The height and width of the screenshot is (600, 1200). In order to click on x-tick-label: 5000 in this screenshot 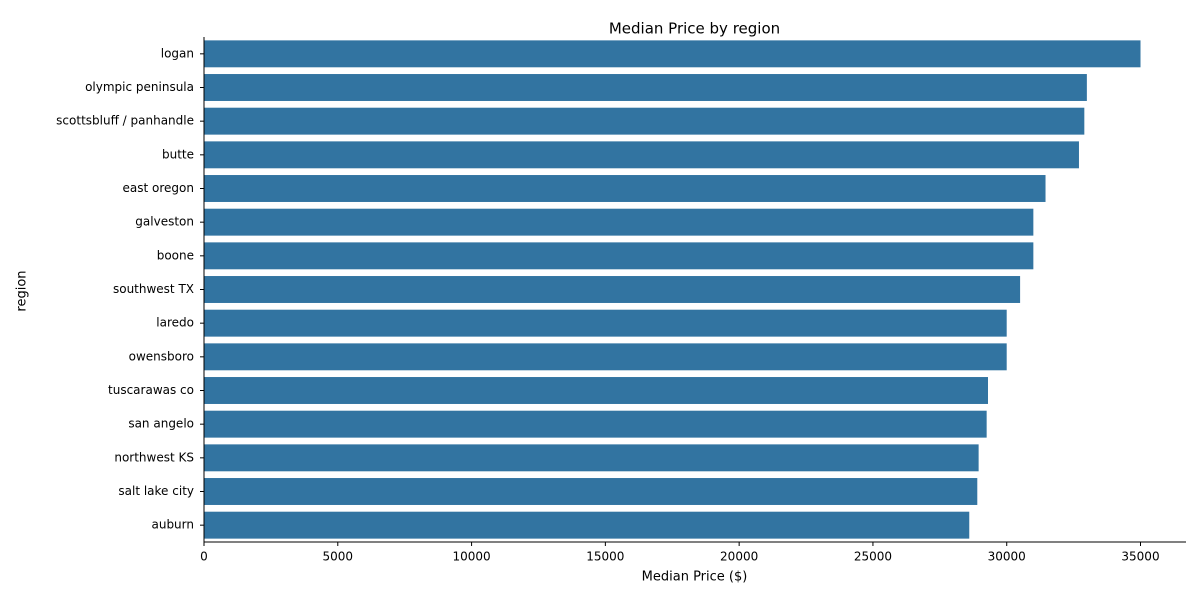, I will do `click(338, 557)`.